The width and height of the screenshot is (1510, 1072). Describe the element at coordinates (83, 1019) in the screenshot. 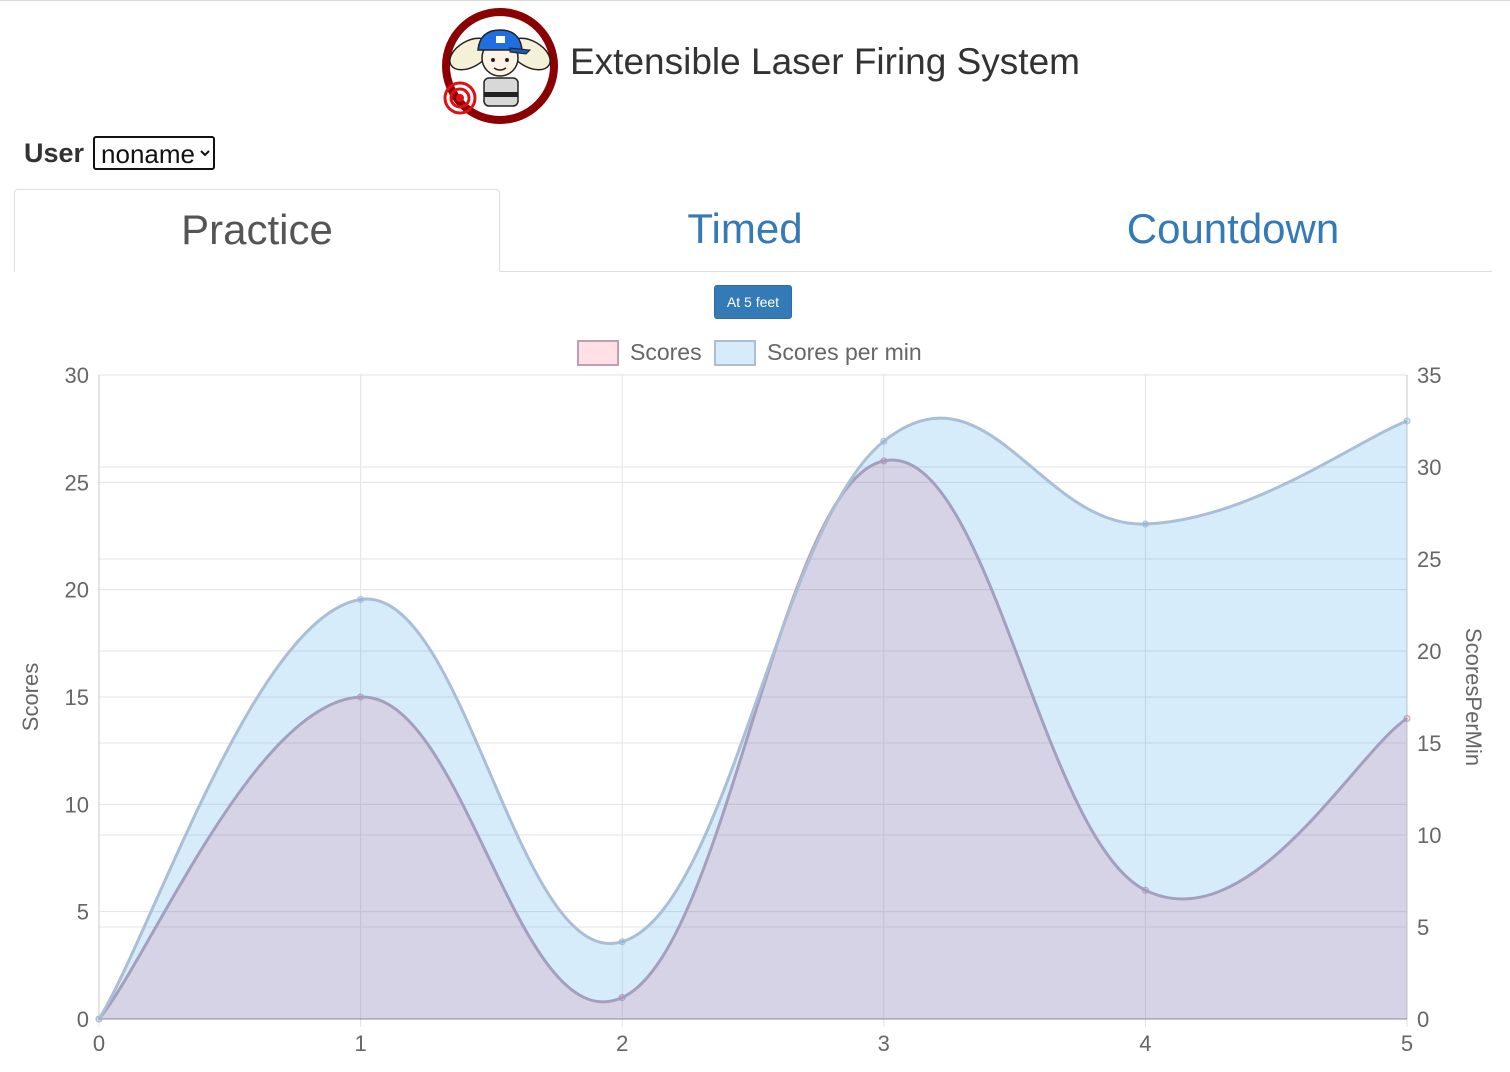

I see `y-tick-label: 0` at that location.